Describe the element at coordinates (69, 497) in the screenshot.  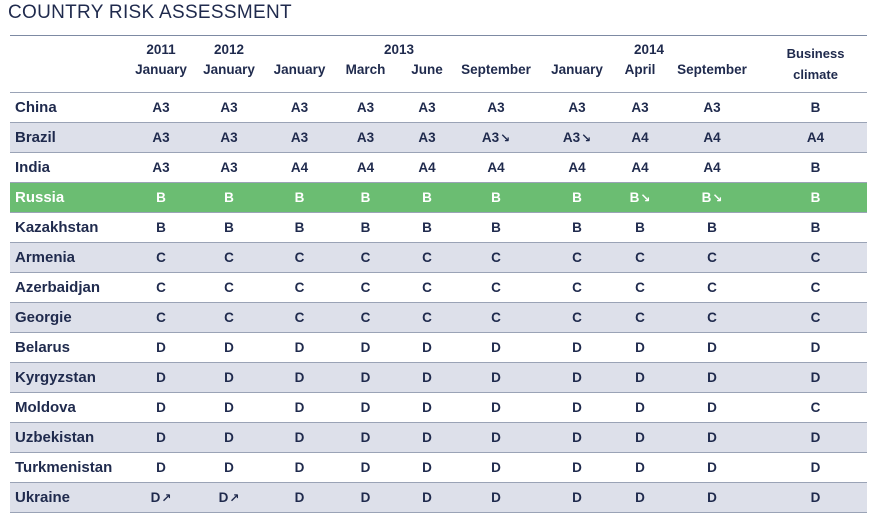
I see `country-name: Ukraine` at that location.